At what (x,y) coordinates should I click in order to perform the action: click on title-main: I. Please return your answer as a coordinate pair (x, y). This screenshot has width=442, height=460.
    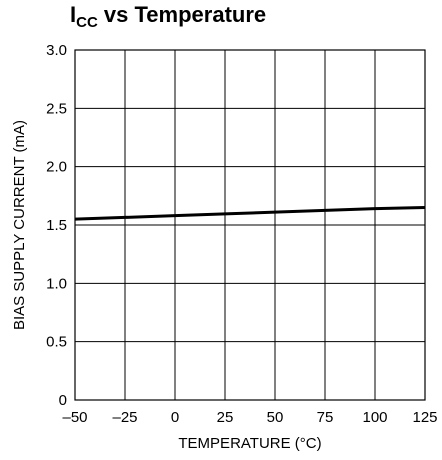
    Looking at the image, I should click on (73, 14).